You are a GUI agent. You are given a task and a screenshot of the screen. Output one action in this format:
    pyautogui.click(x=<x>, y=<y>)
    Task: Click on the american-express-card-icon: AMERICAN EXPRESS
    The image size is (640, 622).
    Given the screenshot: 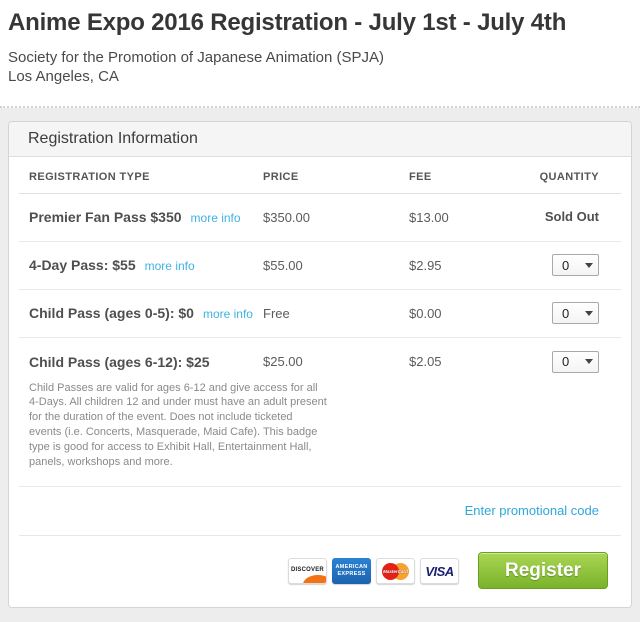 What is the action you would take?
    pyautogui.click(x=351, y=571)
    